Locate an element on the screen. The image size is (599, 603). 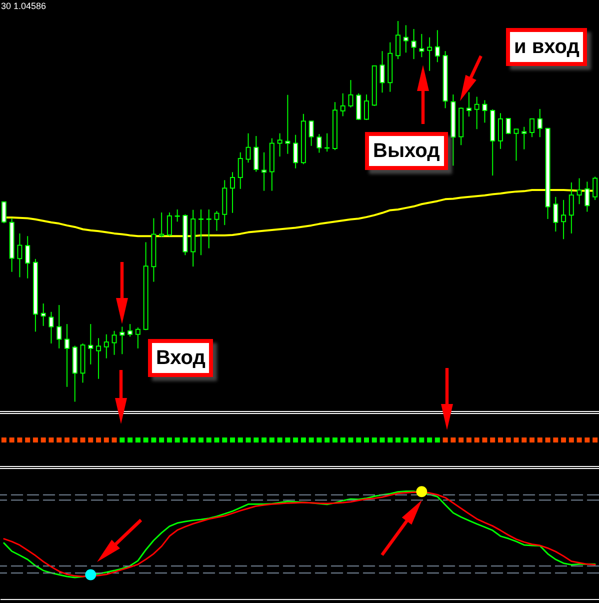
annotation: Вход is located at coordinates (181, 358).